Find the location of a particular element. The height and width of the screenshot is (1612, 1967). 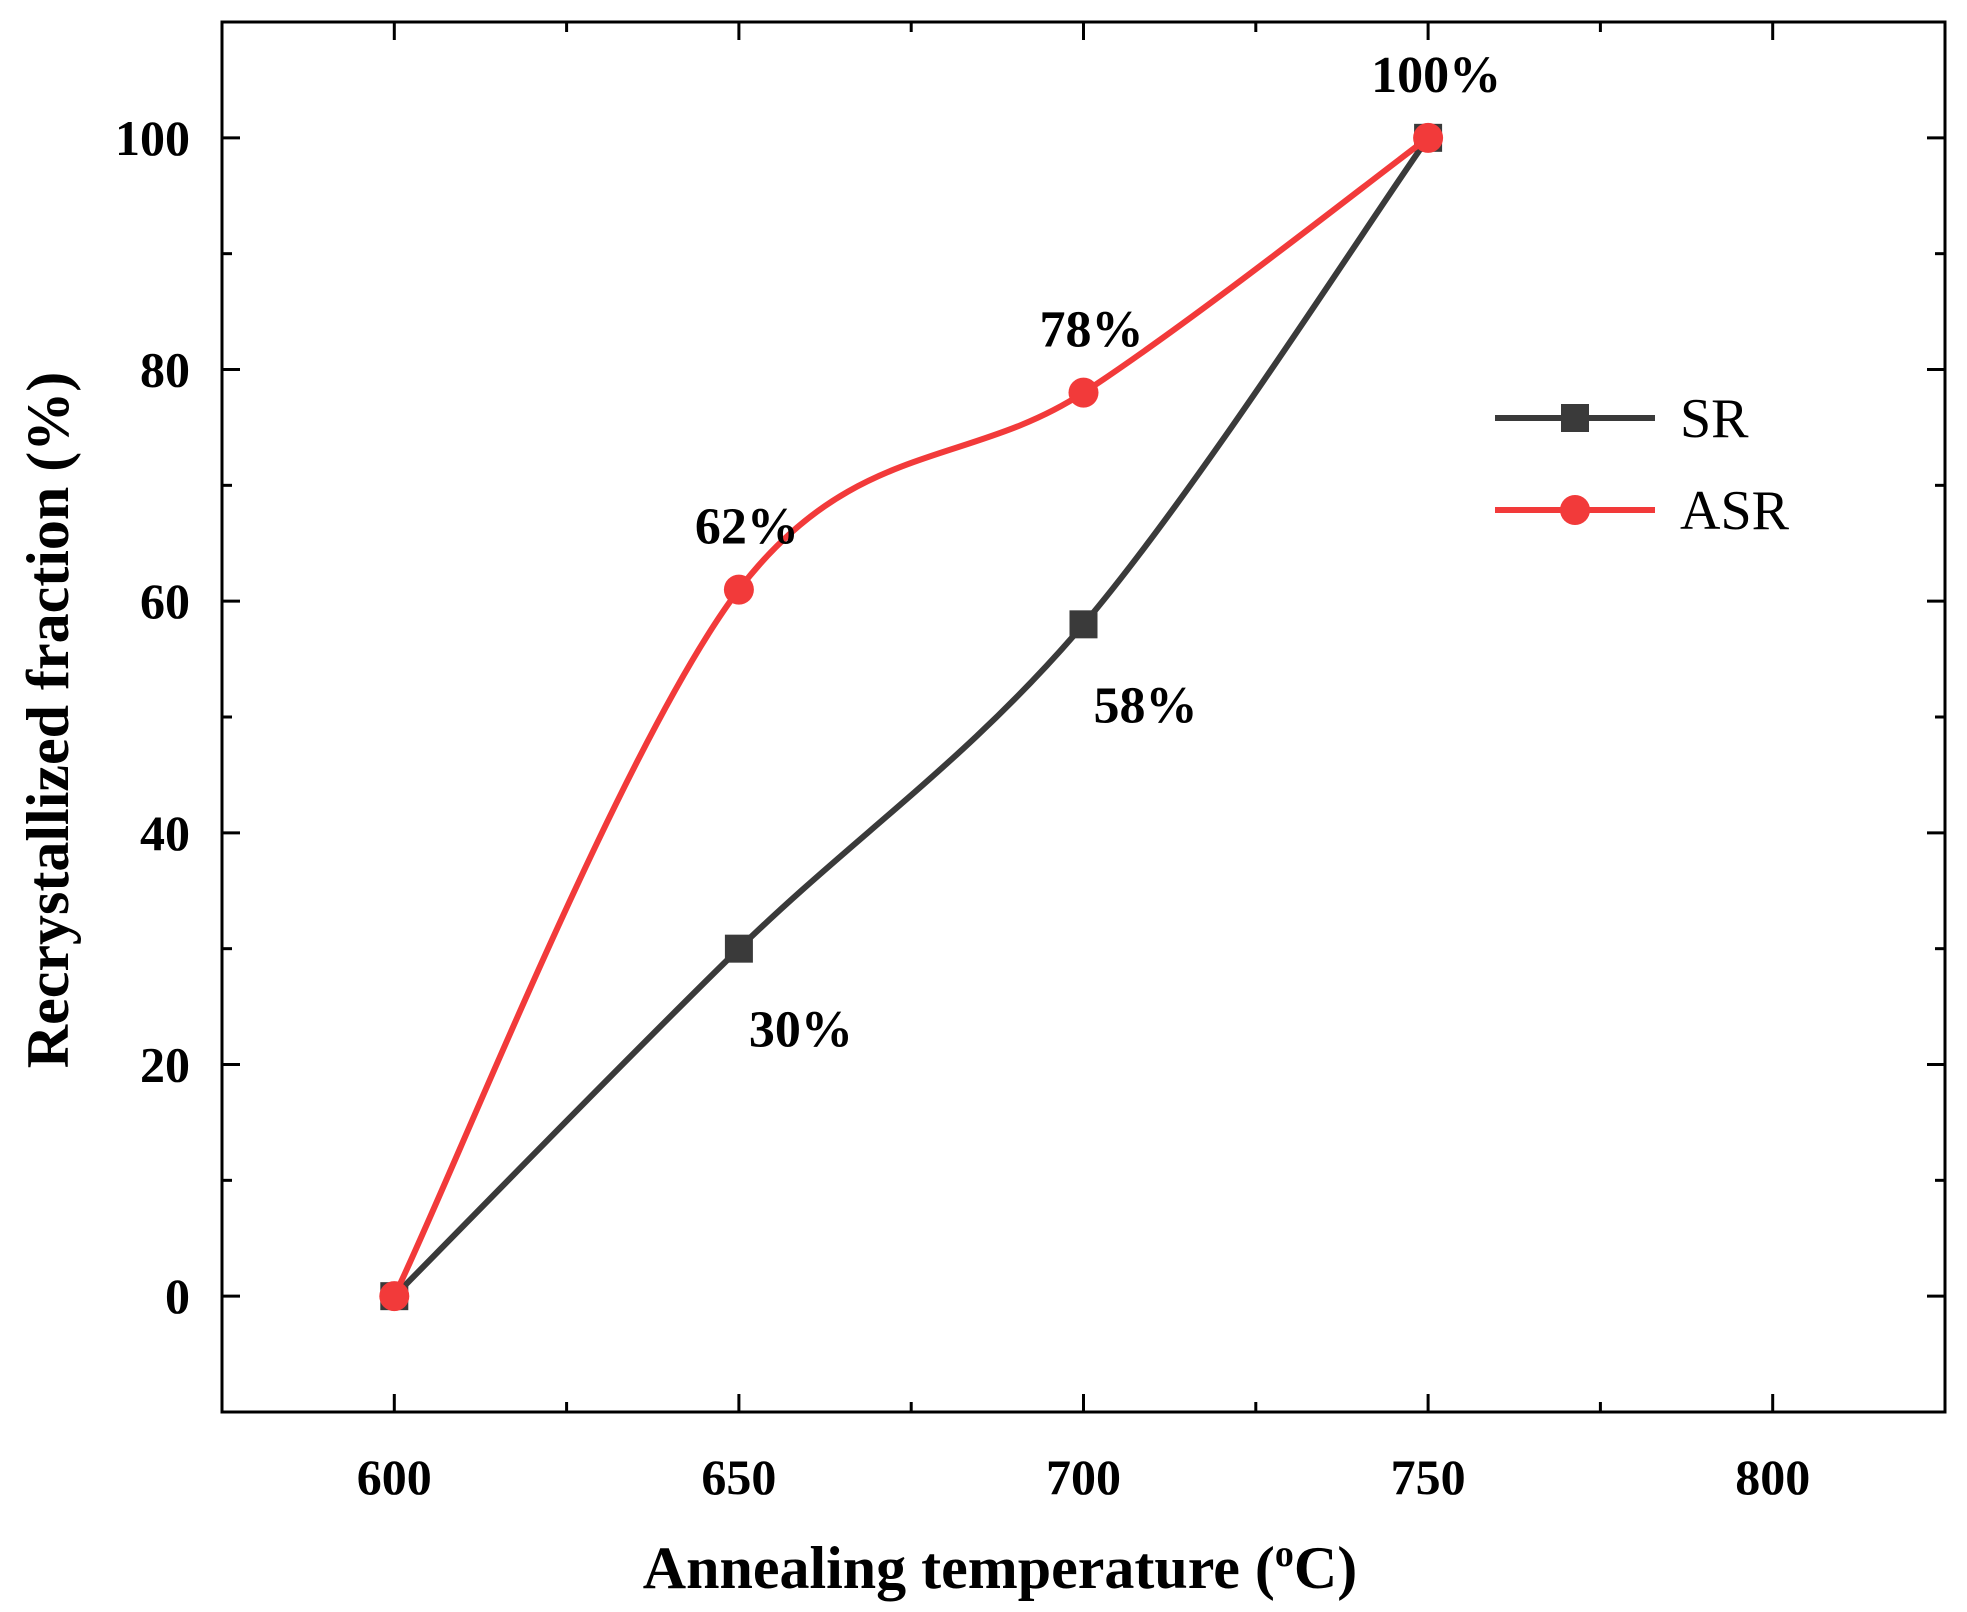

x-tick-label: 650 is located at coordinates (738, 1477).